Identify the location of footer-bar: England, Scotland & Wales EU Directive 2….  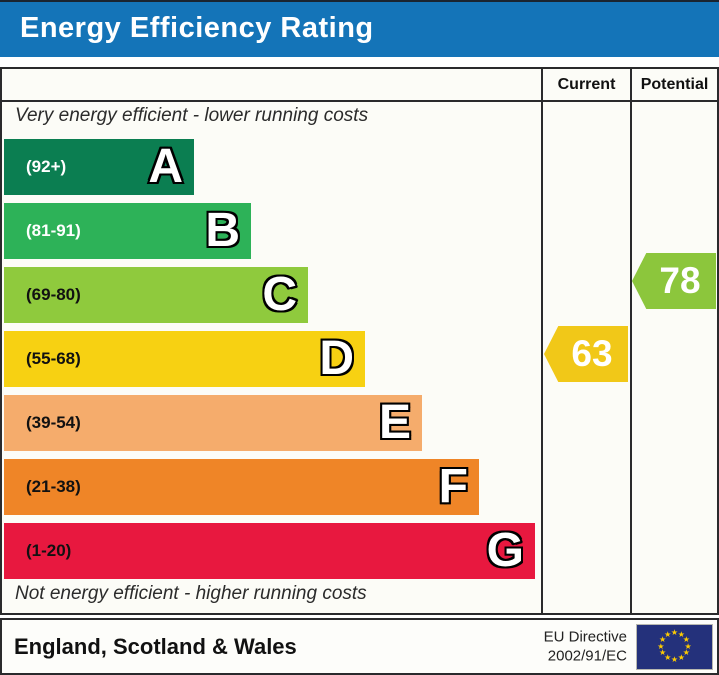
(359, 646).